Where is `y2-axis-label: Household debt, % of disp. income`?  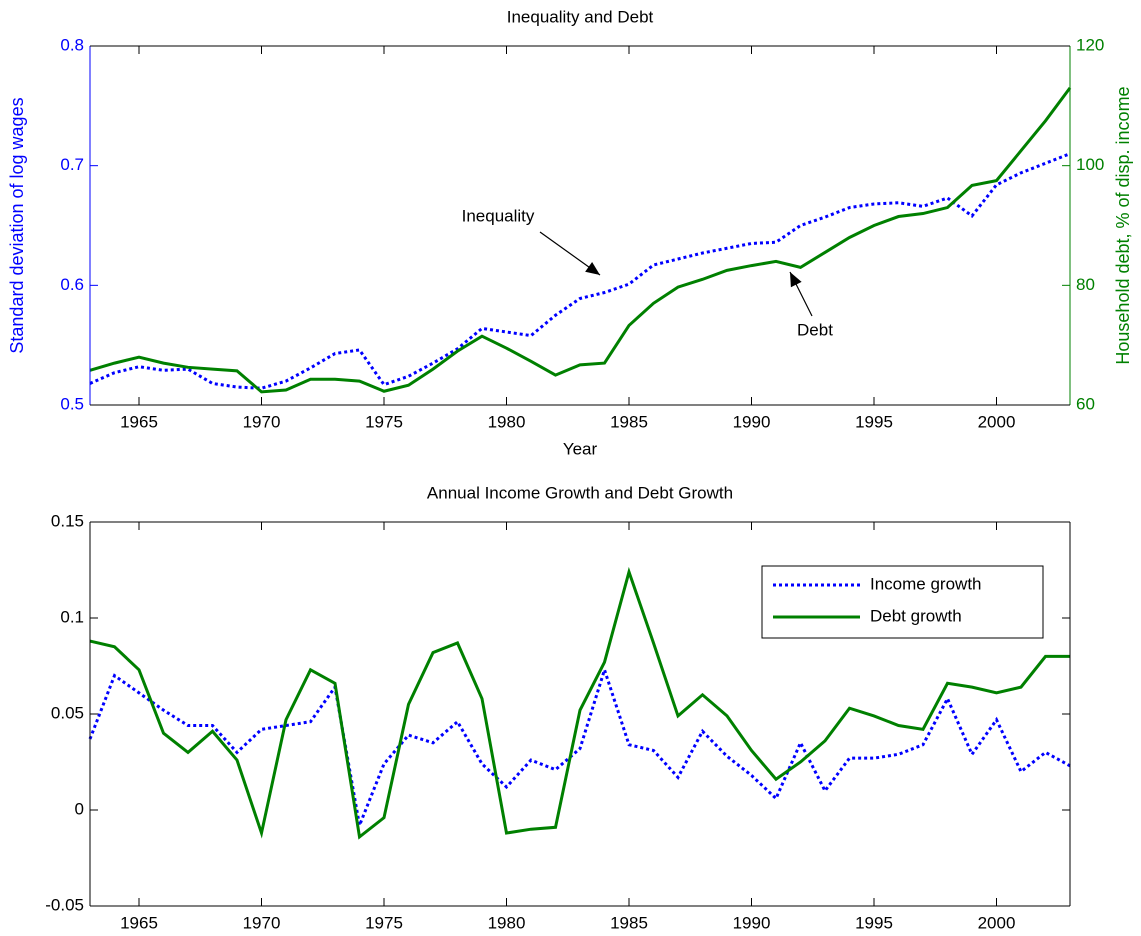
y2-axis-label: Household debt, % of disp. income is located at coordinates (1123, 225).